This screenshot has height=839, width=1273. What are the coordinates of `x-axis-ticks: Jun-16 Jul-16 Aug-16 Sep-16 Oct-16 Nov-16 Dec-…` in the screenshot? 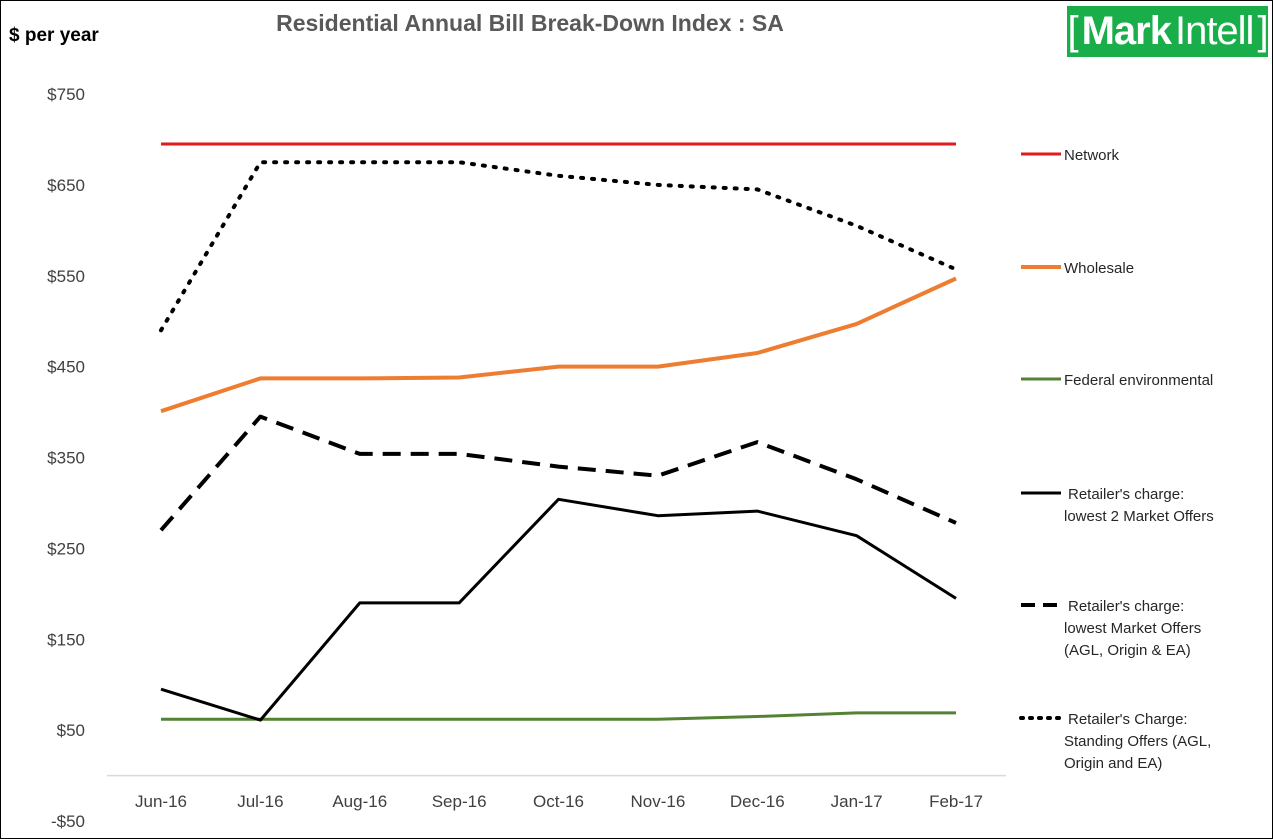 It's located at (559, 801).